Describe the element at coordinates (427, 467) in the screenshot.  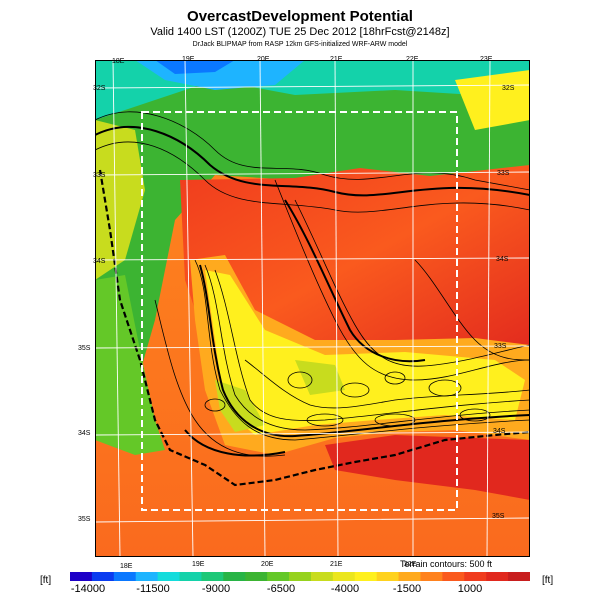
I see `southern-red-strip` at that location.